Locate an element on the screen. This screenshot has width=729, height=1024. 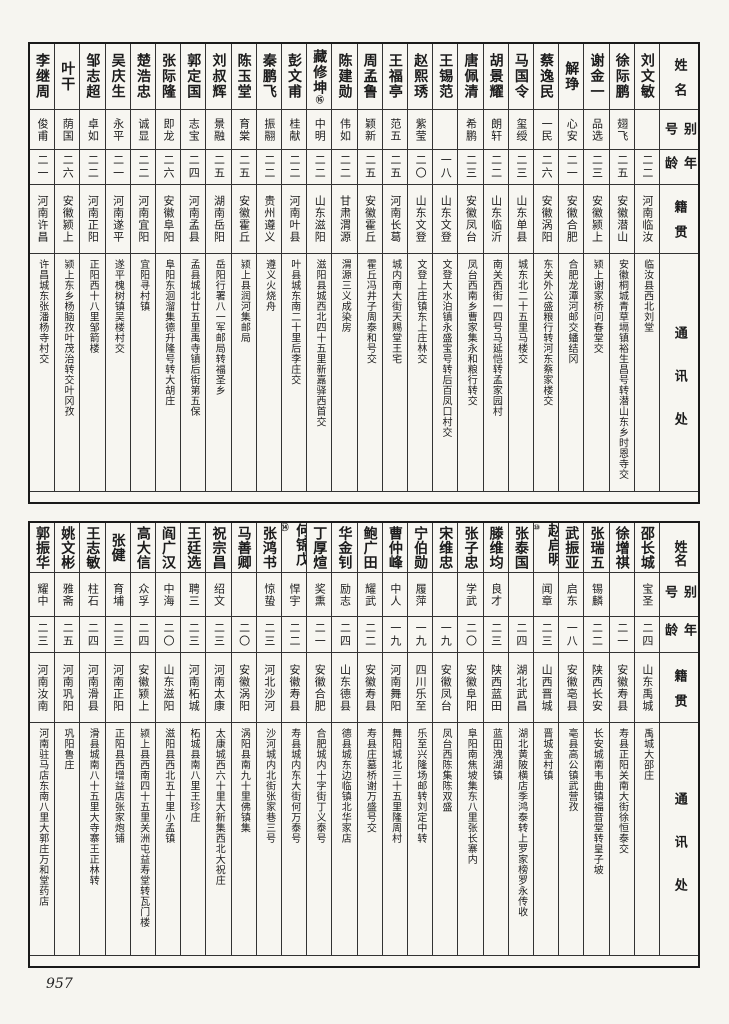
person-column: 王志敏 柱石 二四 河南滑县 滑县城南八十五里大寺寨王正林转 is located at coordinates (92, 739).